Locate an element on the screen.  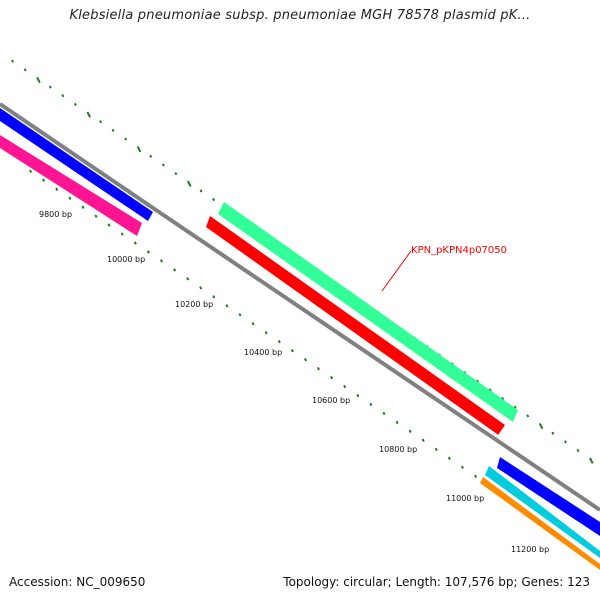
tick-label-9800: 9800 bp is located at coordinates (55, 214).